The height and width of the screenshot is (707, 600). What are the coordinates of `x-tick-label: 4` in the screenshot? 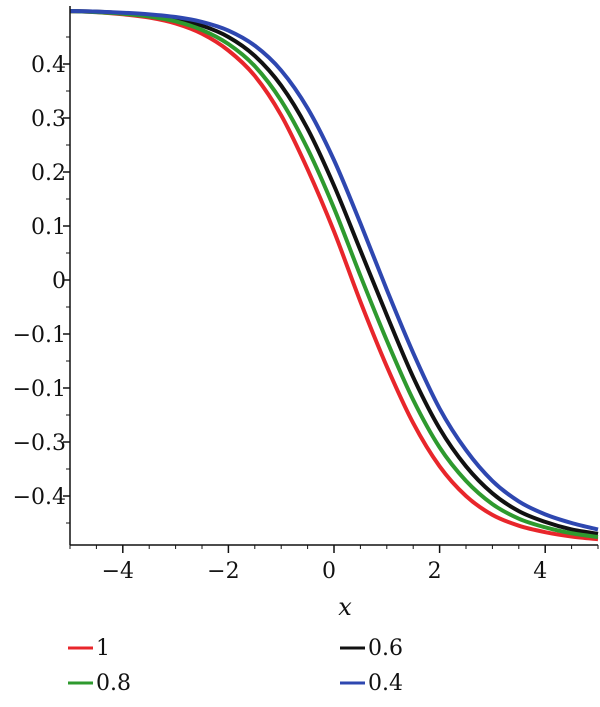 It's located at (540, 571).